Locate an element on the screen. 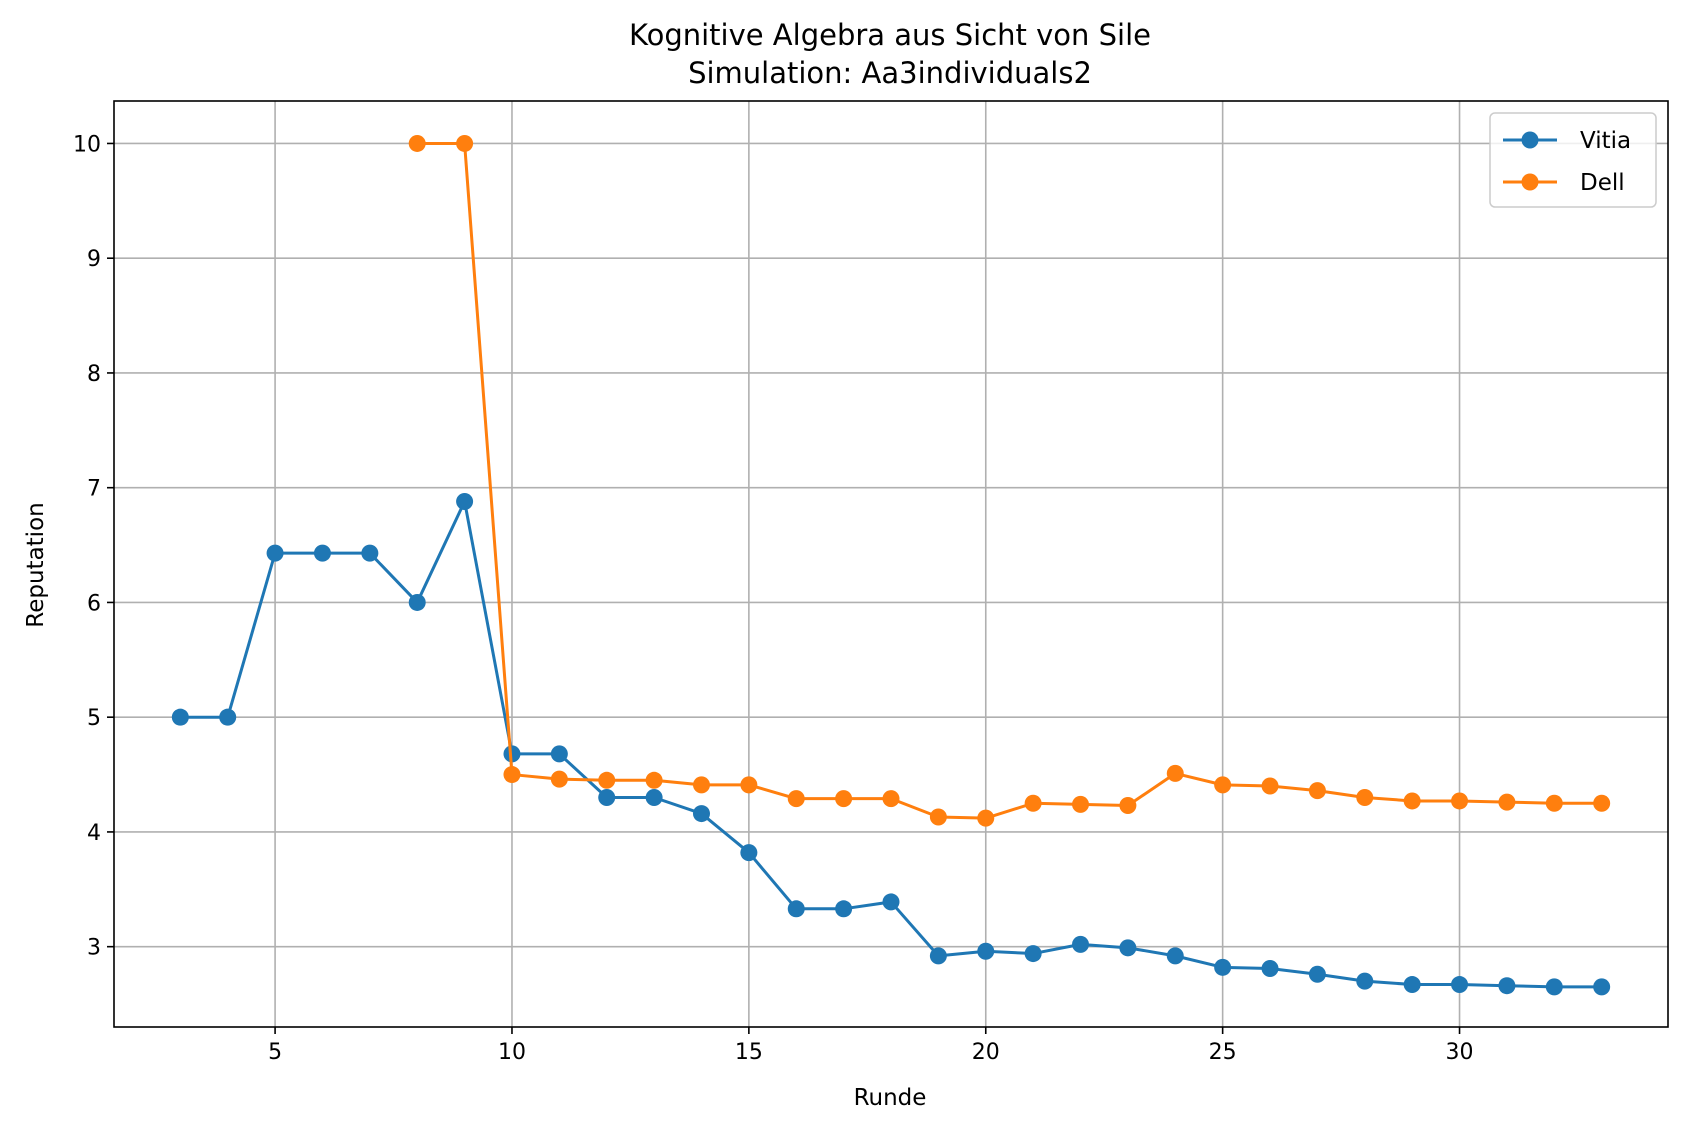  y-tick-label: 5 is located at coordinates (94, 718).